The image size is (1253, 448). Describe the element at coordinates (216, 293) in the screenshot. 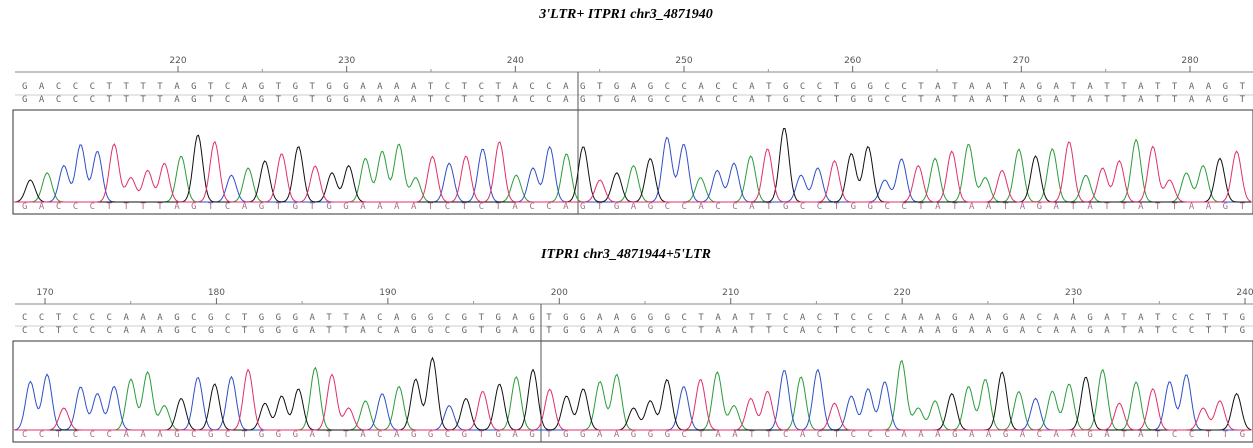

I see `ruler-label: 180` at that location.